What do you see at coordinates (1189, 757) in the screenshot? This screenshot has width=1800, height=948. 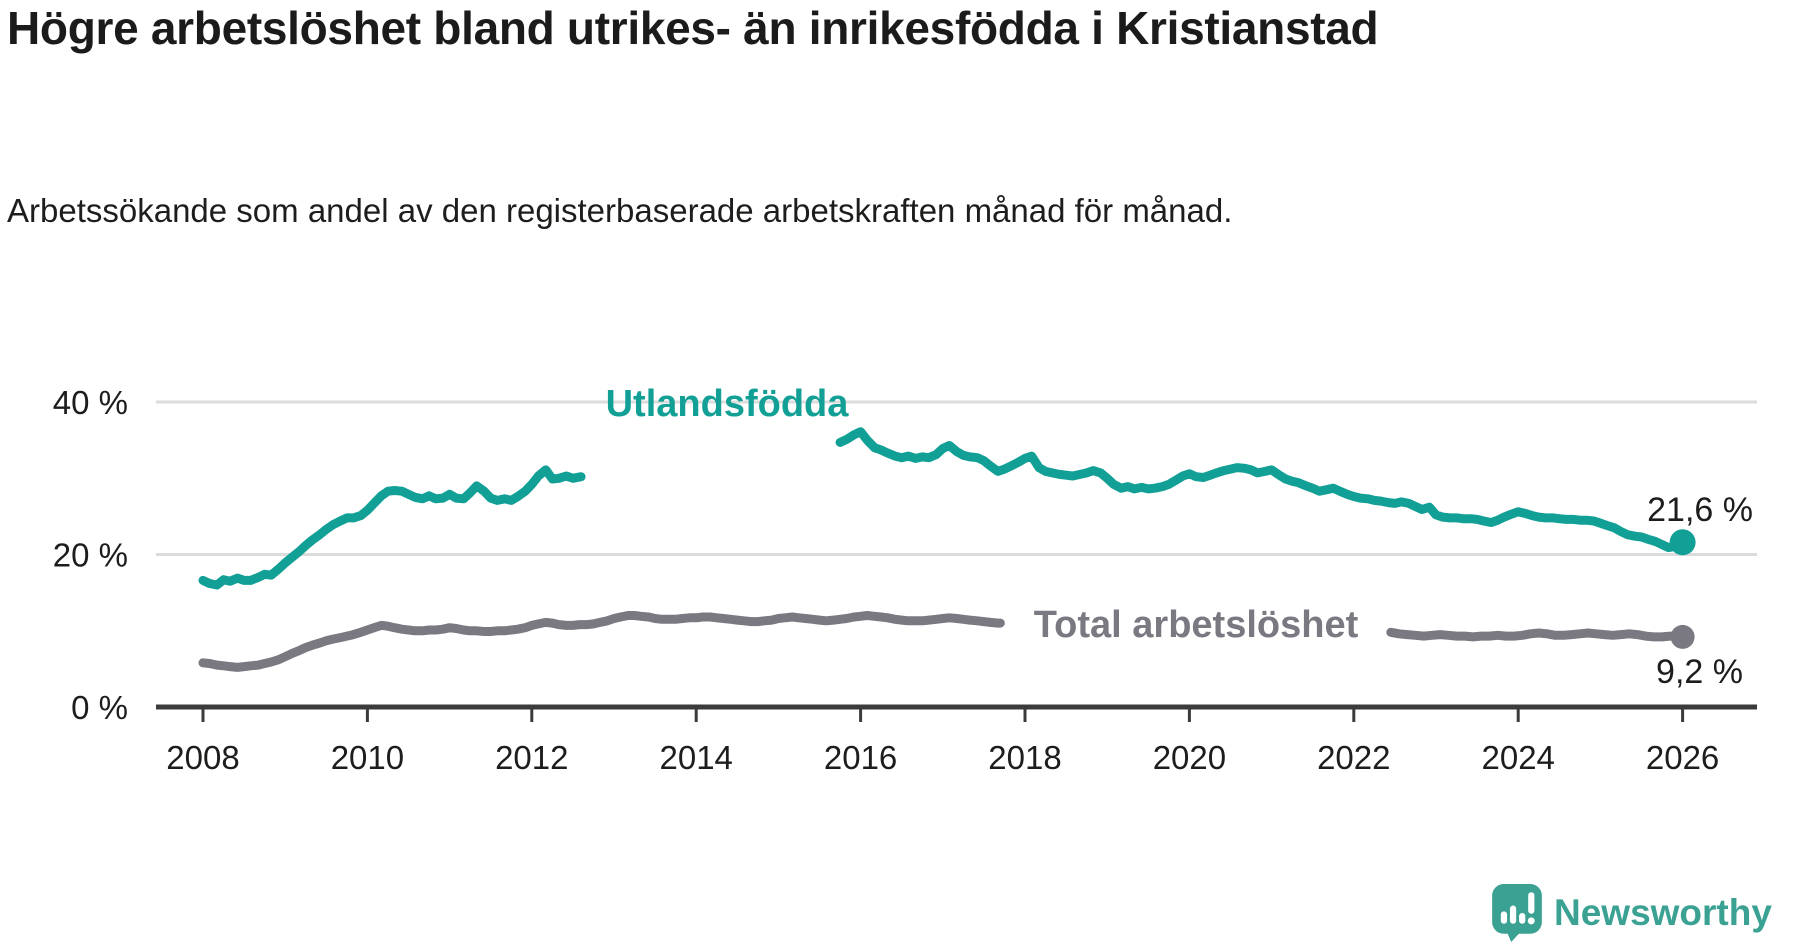 I see `x-tick-label: 2020` at bounding box center [1189, 757].